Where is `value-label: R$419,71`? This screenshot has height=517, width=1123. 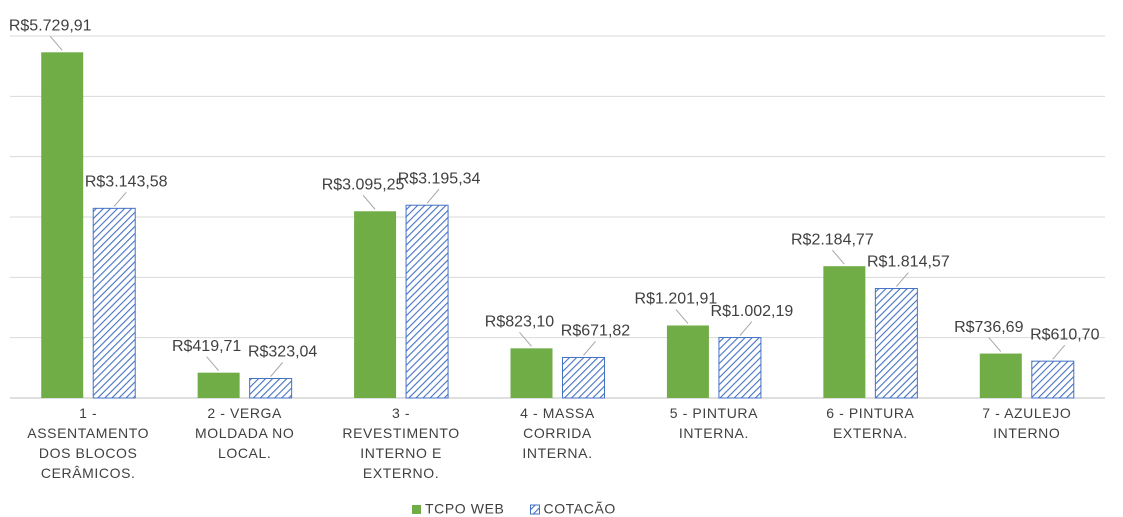
value-label: R$419,71 is located at coordinates (206, 346).